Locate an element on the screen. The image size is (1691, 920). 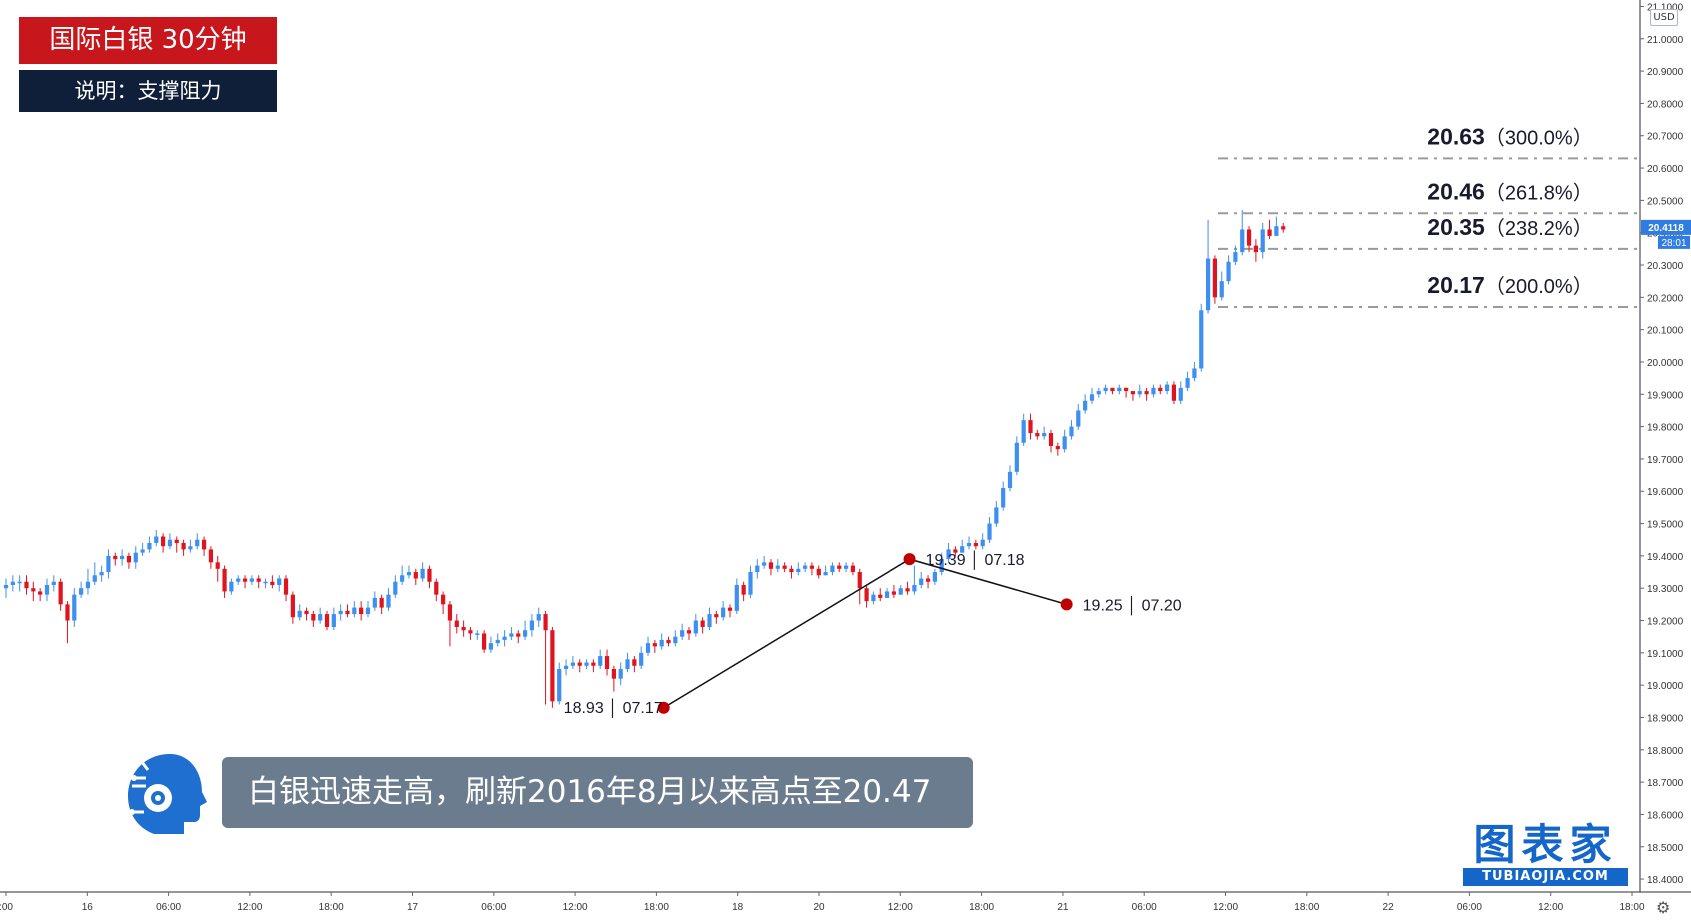
x-tick-label: 17 is located at coordinates (413, 907).